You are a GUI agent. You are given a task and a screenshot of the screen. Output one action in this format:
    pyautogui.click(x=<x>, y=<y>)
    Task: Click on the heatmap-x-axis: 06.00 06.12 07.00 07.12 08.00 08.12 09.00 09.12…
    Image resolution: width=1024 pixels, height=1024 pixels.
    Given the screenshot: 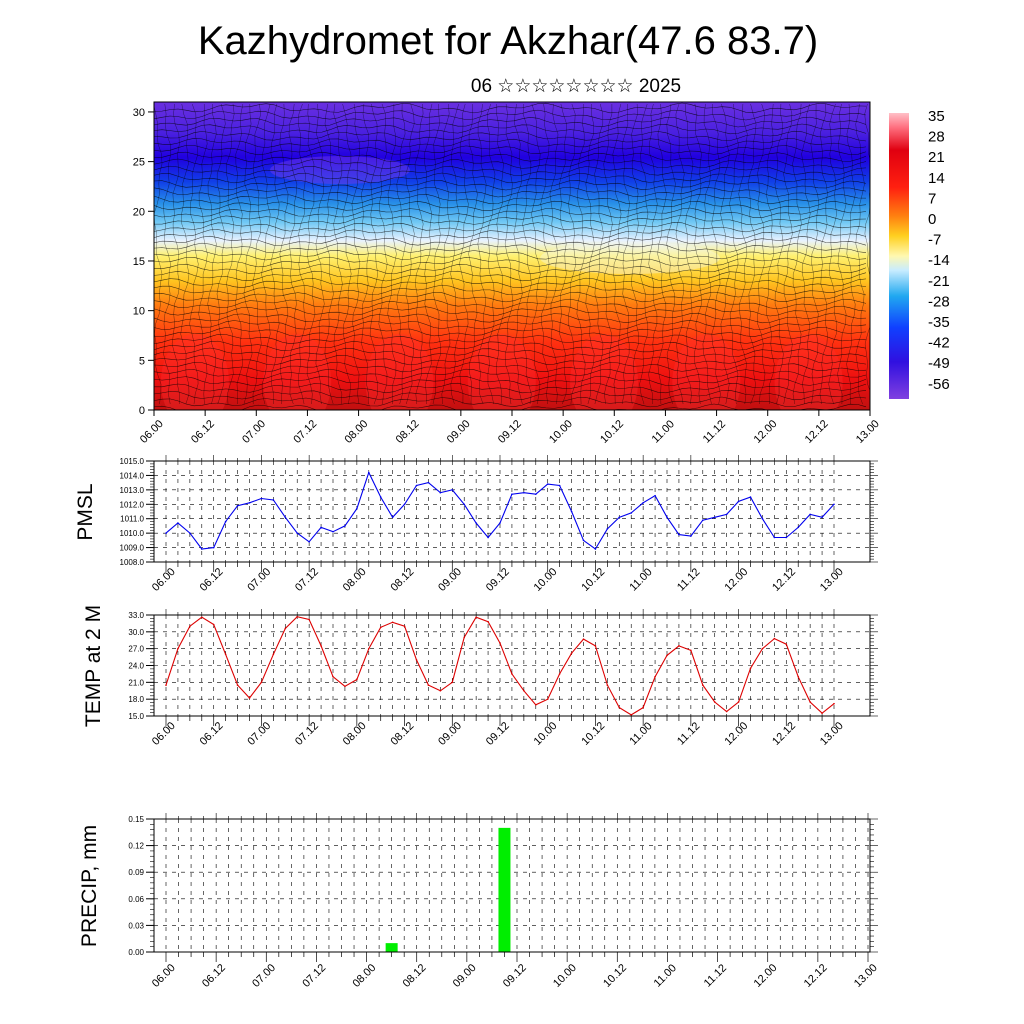 What is the action you would take?
    pyautogui.click(x=510, y=428)
    